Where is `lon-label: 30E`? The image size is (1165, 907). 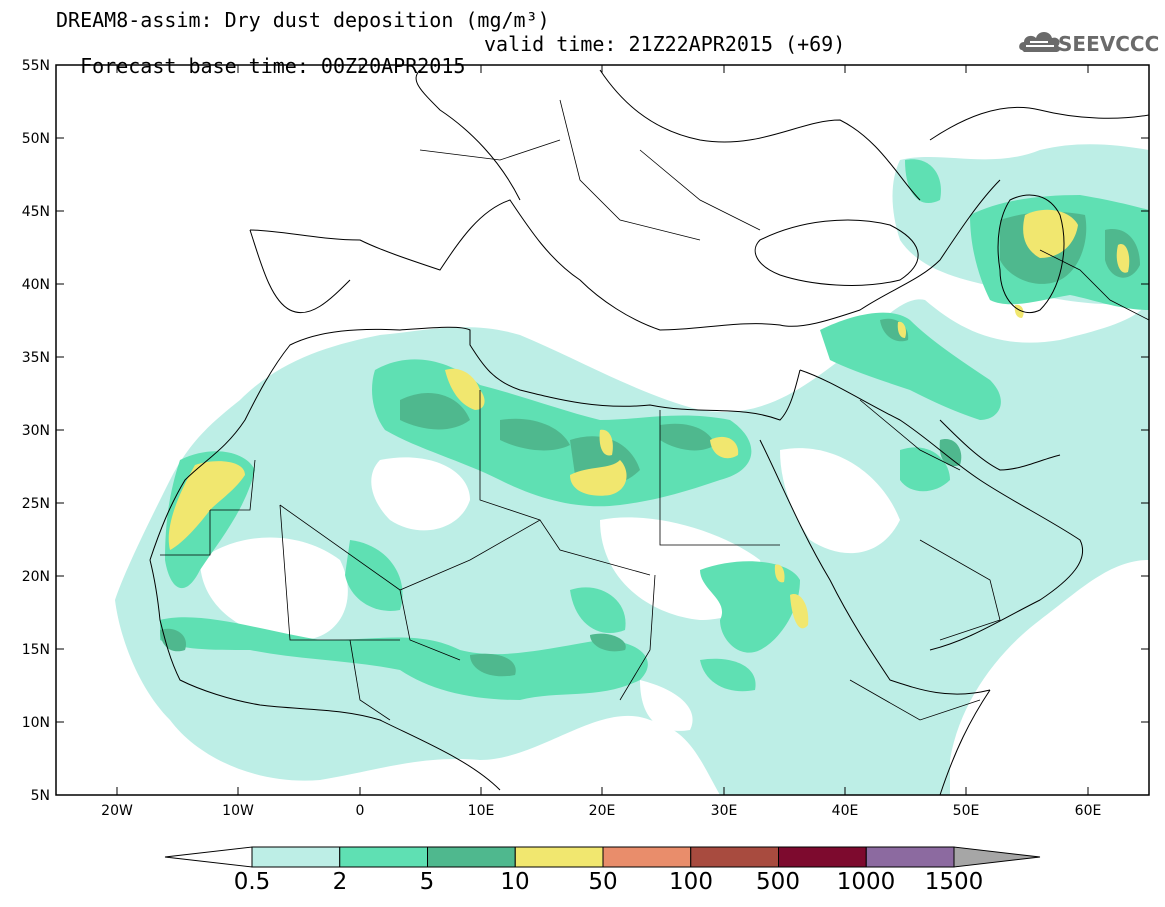 lon-label: 30E is located at coordinates (724, 811).